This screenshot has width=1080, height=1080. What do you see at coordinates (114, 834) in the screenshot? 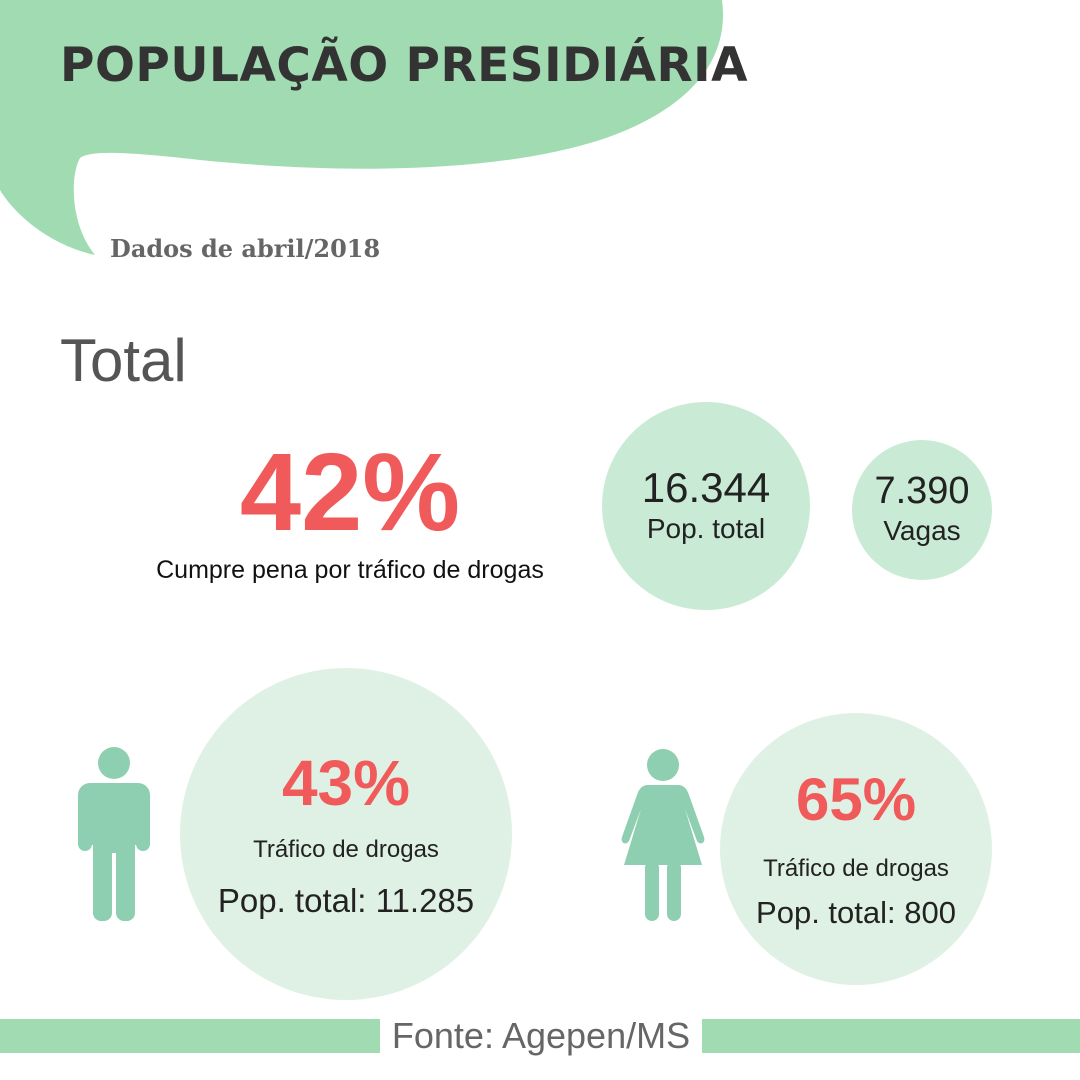
I see `man-icon` at bounding box center [114, 834].